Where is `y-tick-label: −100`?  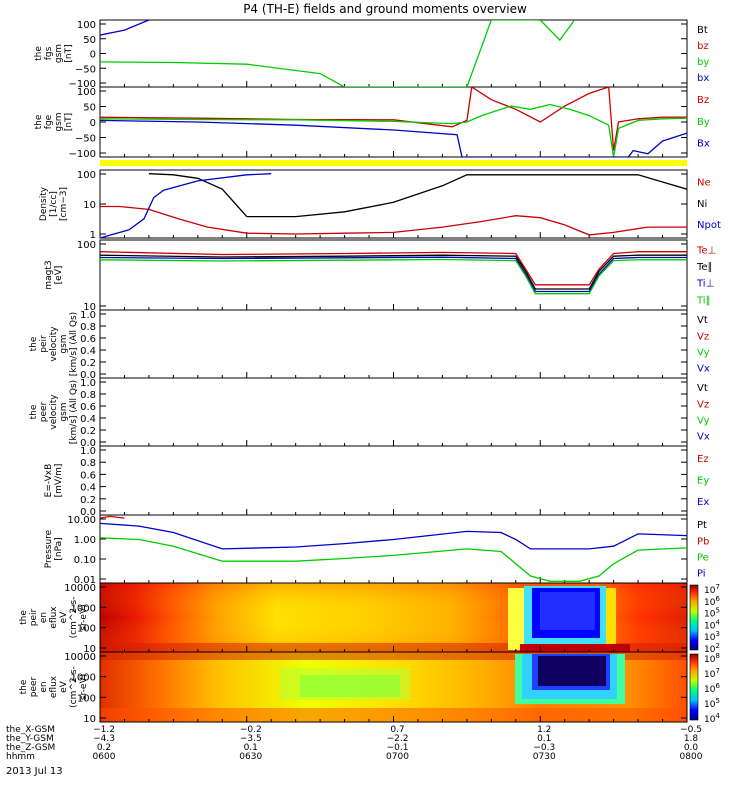
y-tick-label: −100 is located at coordinates (82, 84).